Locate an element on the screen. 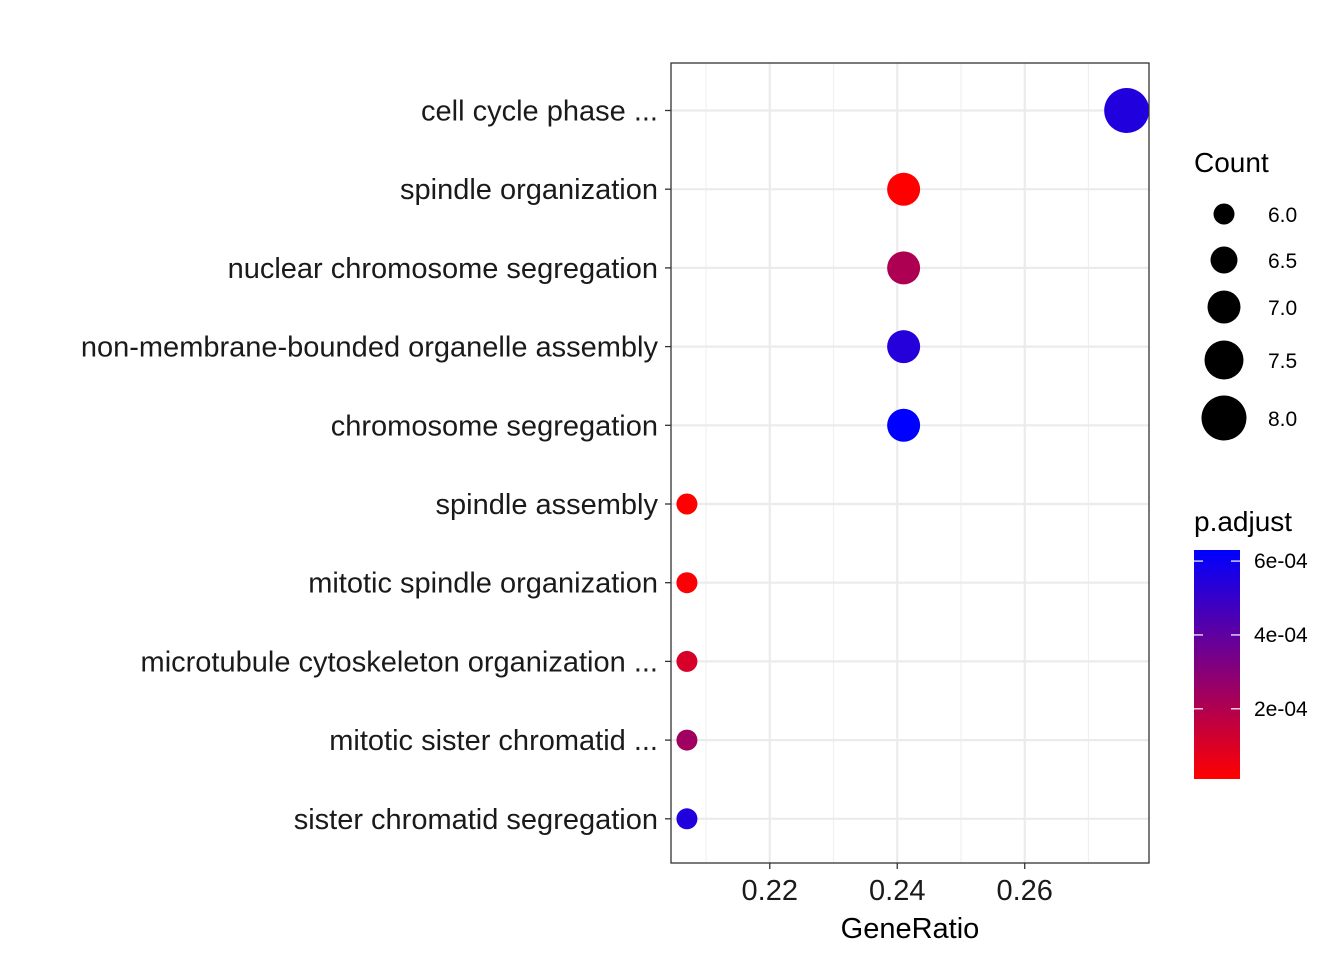 Image resolution: width=1344 pixels, height=960 pixels. y-tick-label: mitotic spindle organization is located at coordinates (483, 584).